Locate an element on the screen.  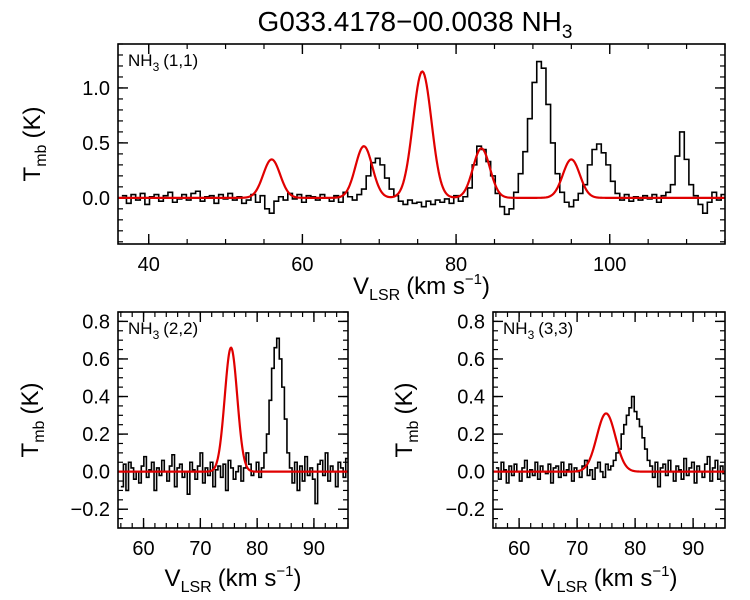
figure-title: G033.4178−00.0038 NH3 is located at coordinates (415, 24).